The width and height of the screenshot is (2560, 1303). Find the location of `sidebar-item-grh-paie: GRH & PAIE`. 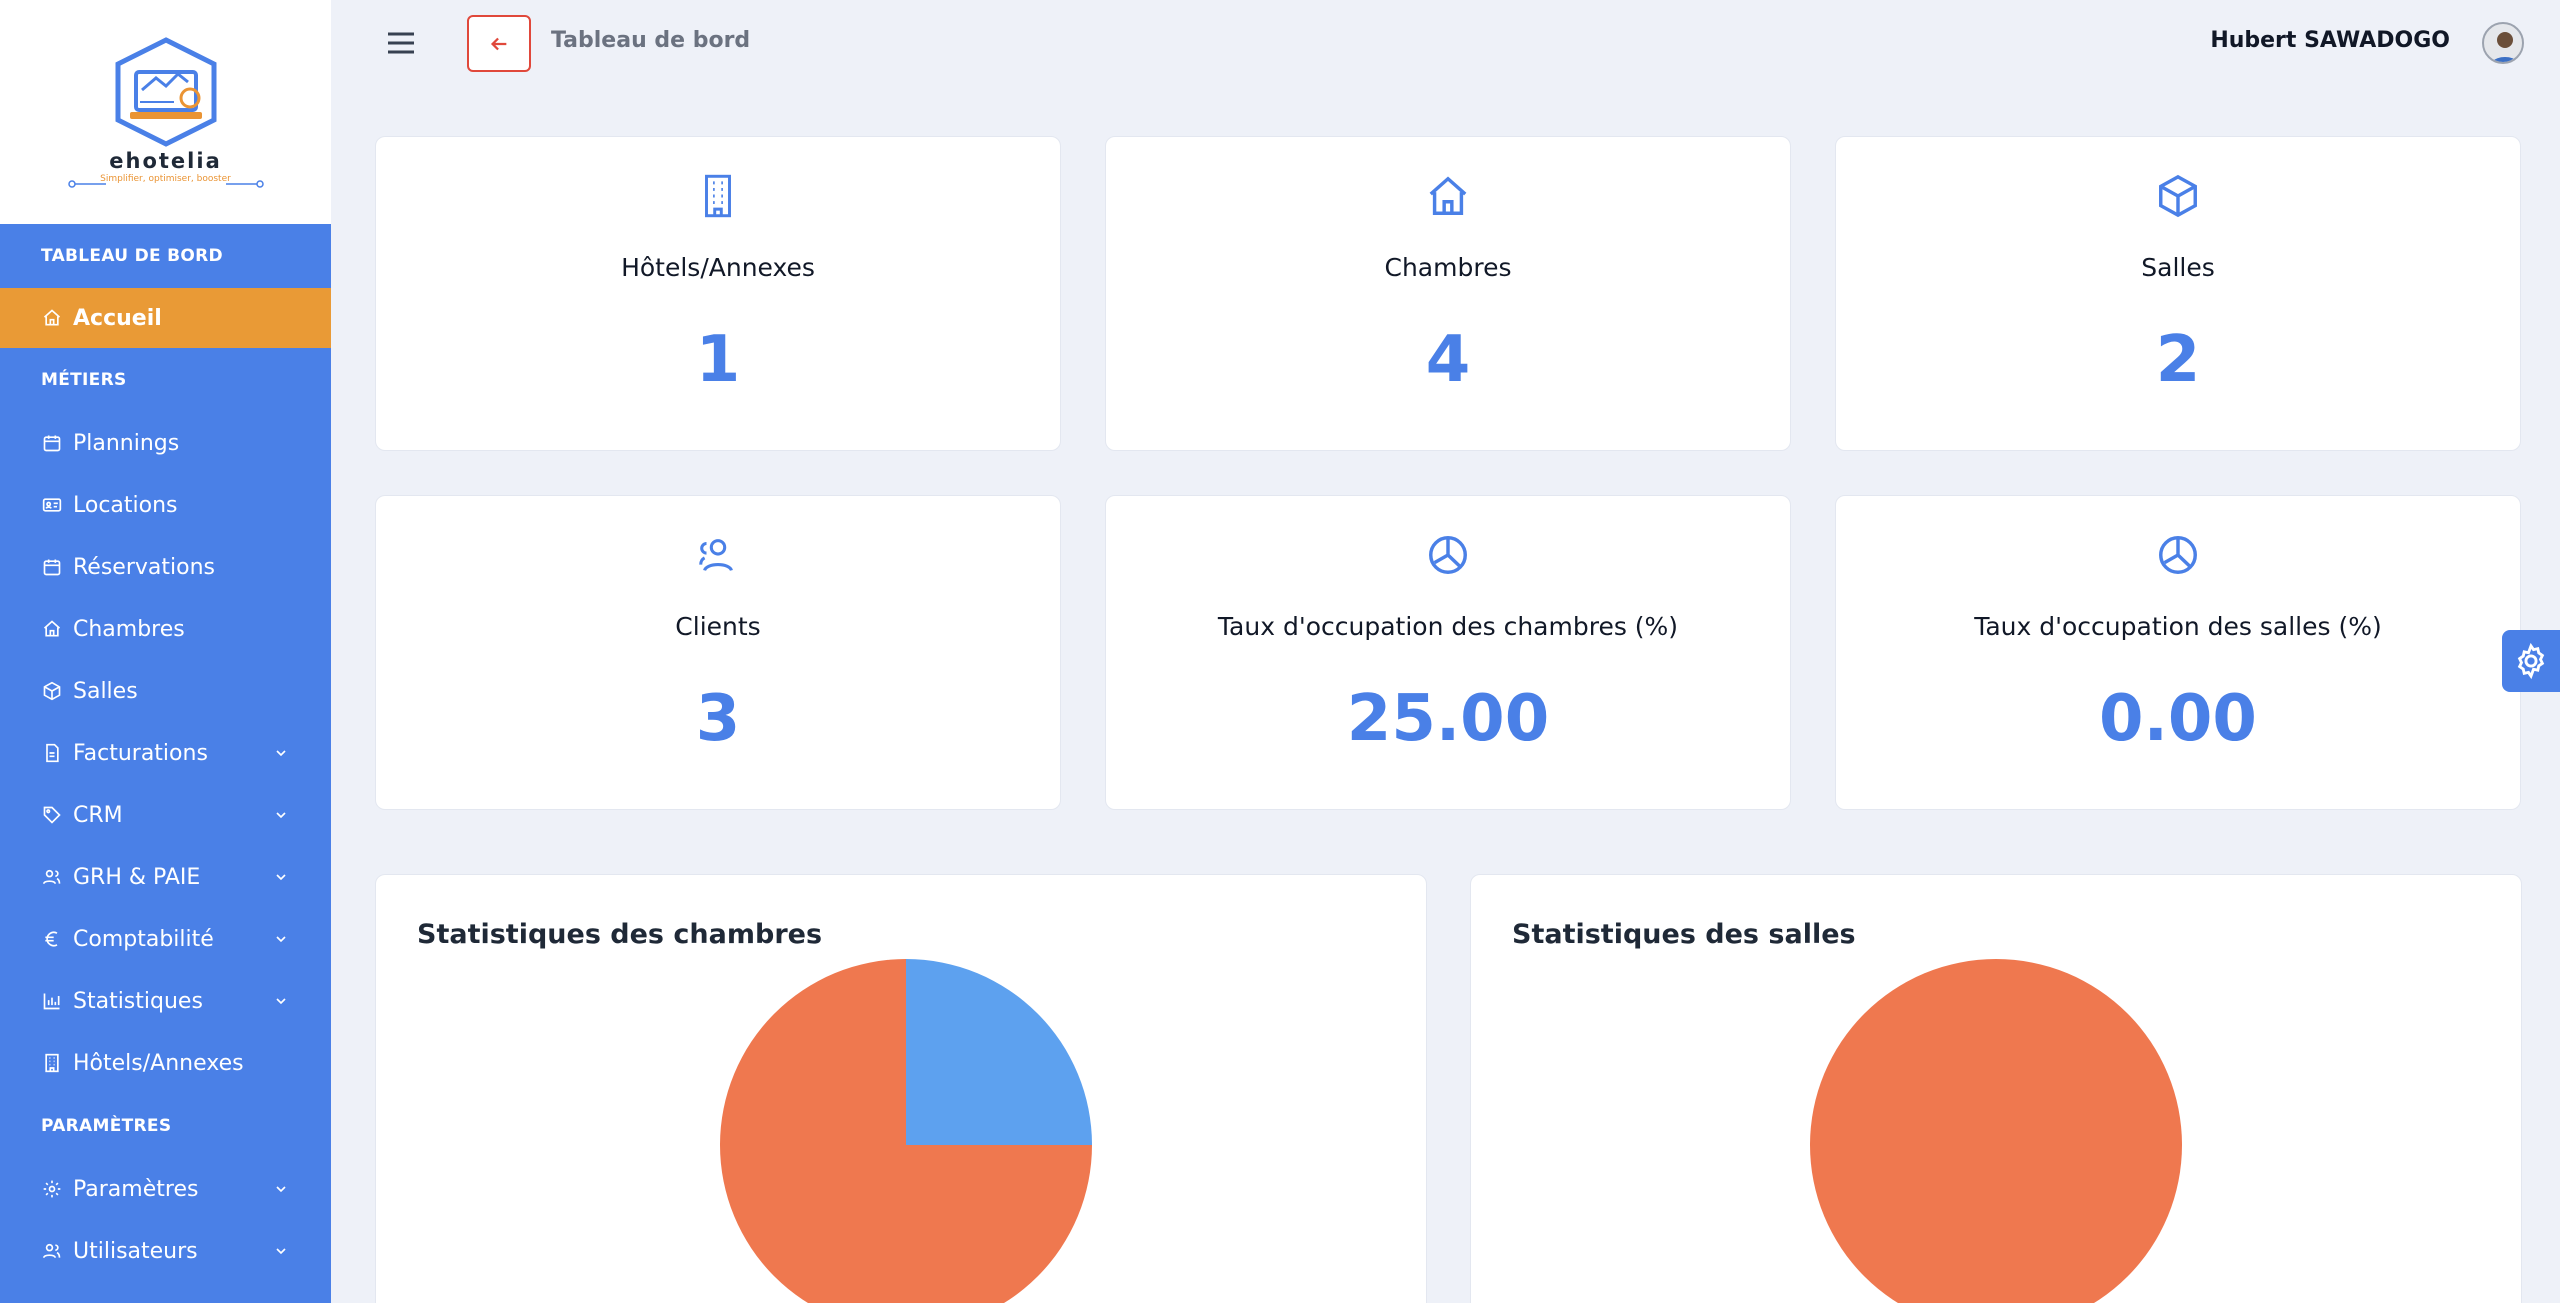

sidebar-item-grh-paie: GRH & PAIE is located at coordinates (165, 877).